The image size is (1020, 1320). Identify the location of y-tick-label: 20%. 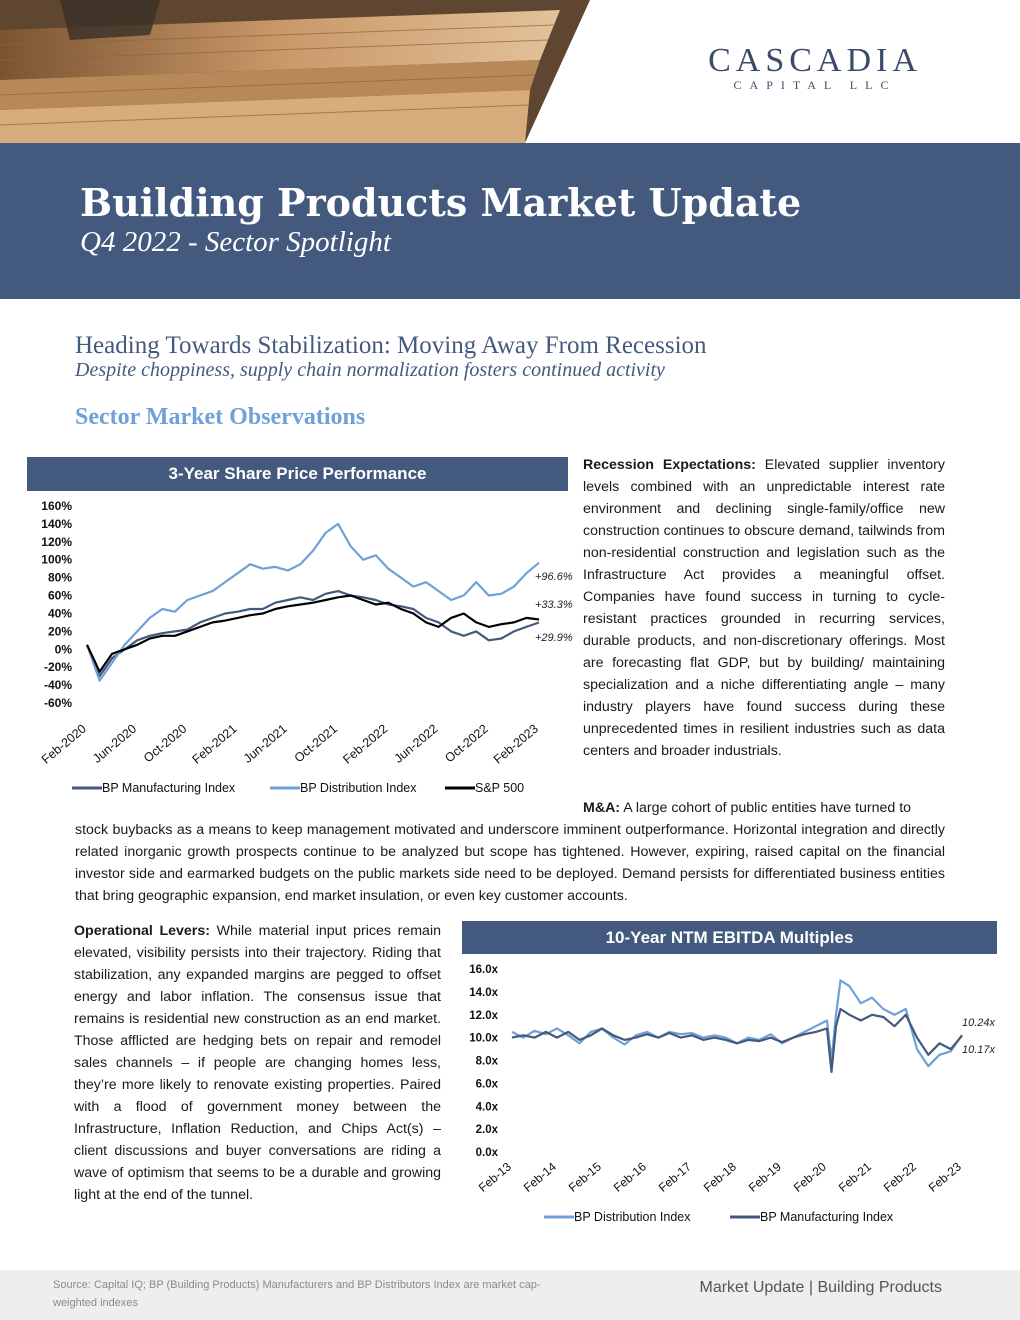
(60, 631).